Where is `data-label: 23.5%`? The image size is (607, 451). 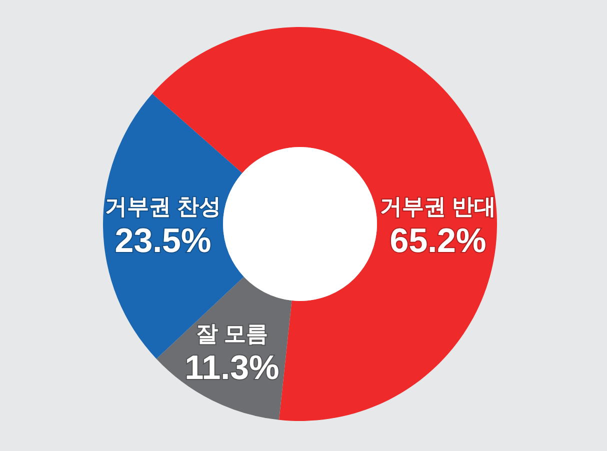
data-label: 23.5% is located at coordinates (163, 241).